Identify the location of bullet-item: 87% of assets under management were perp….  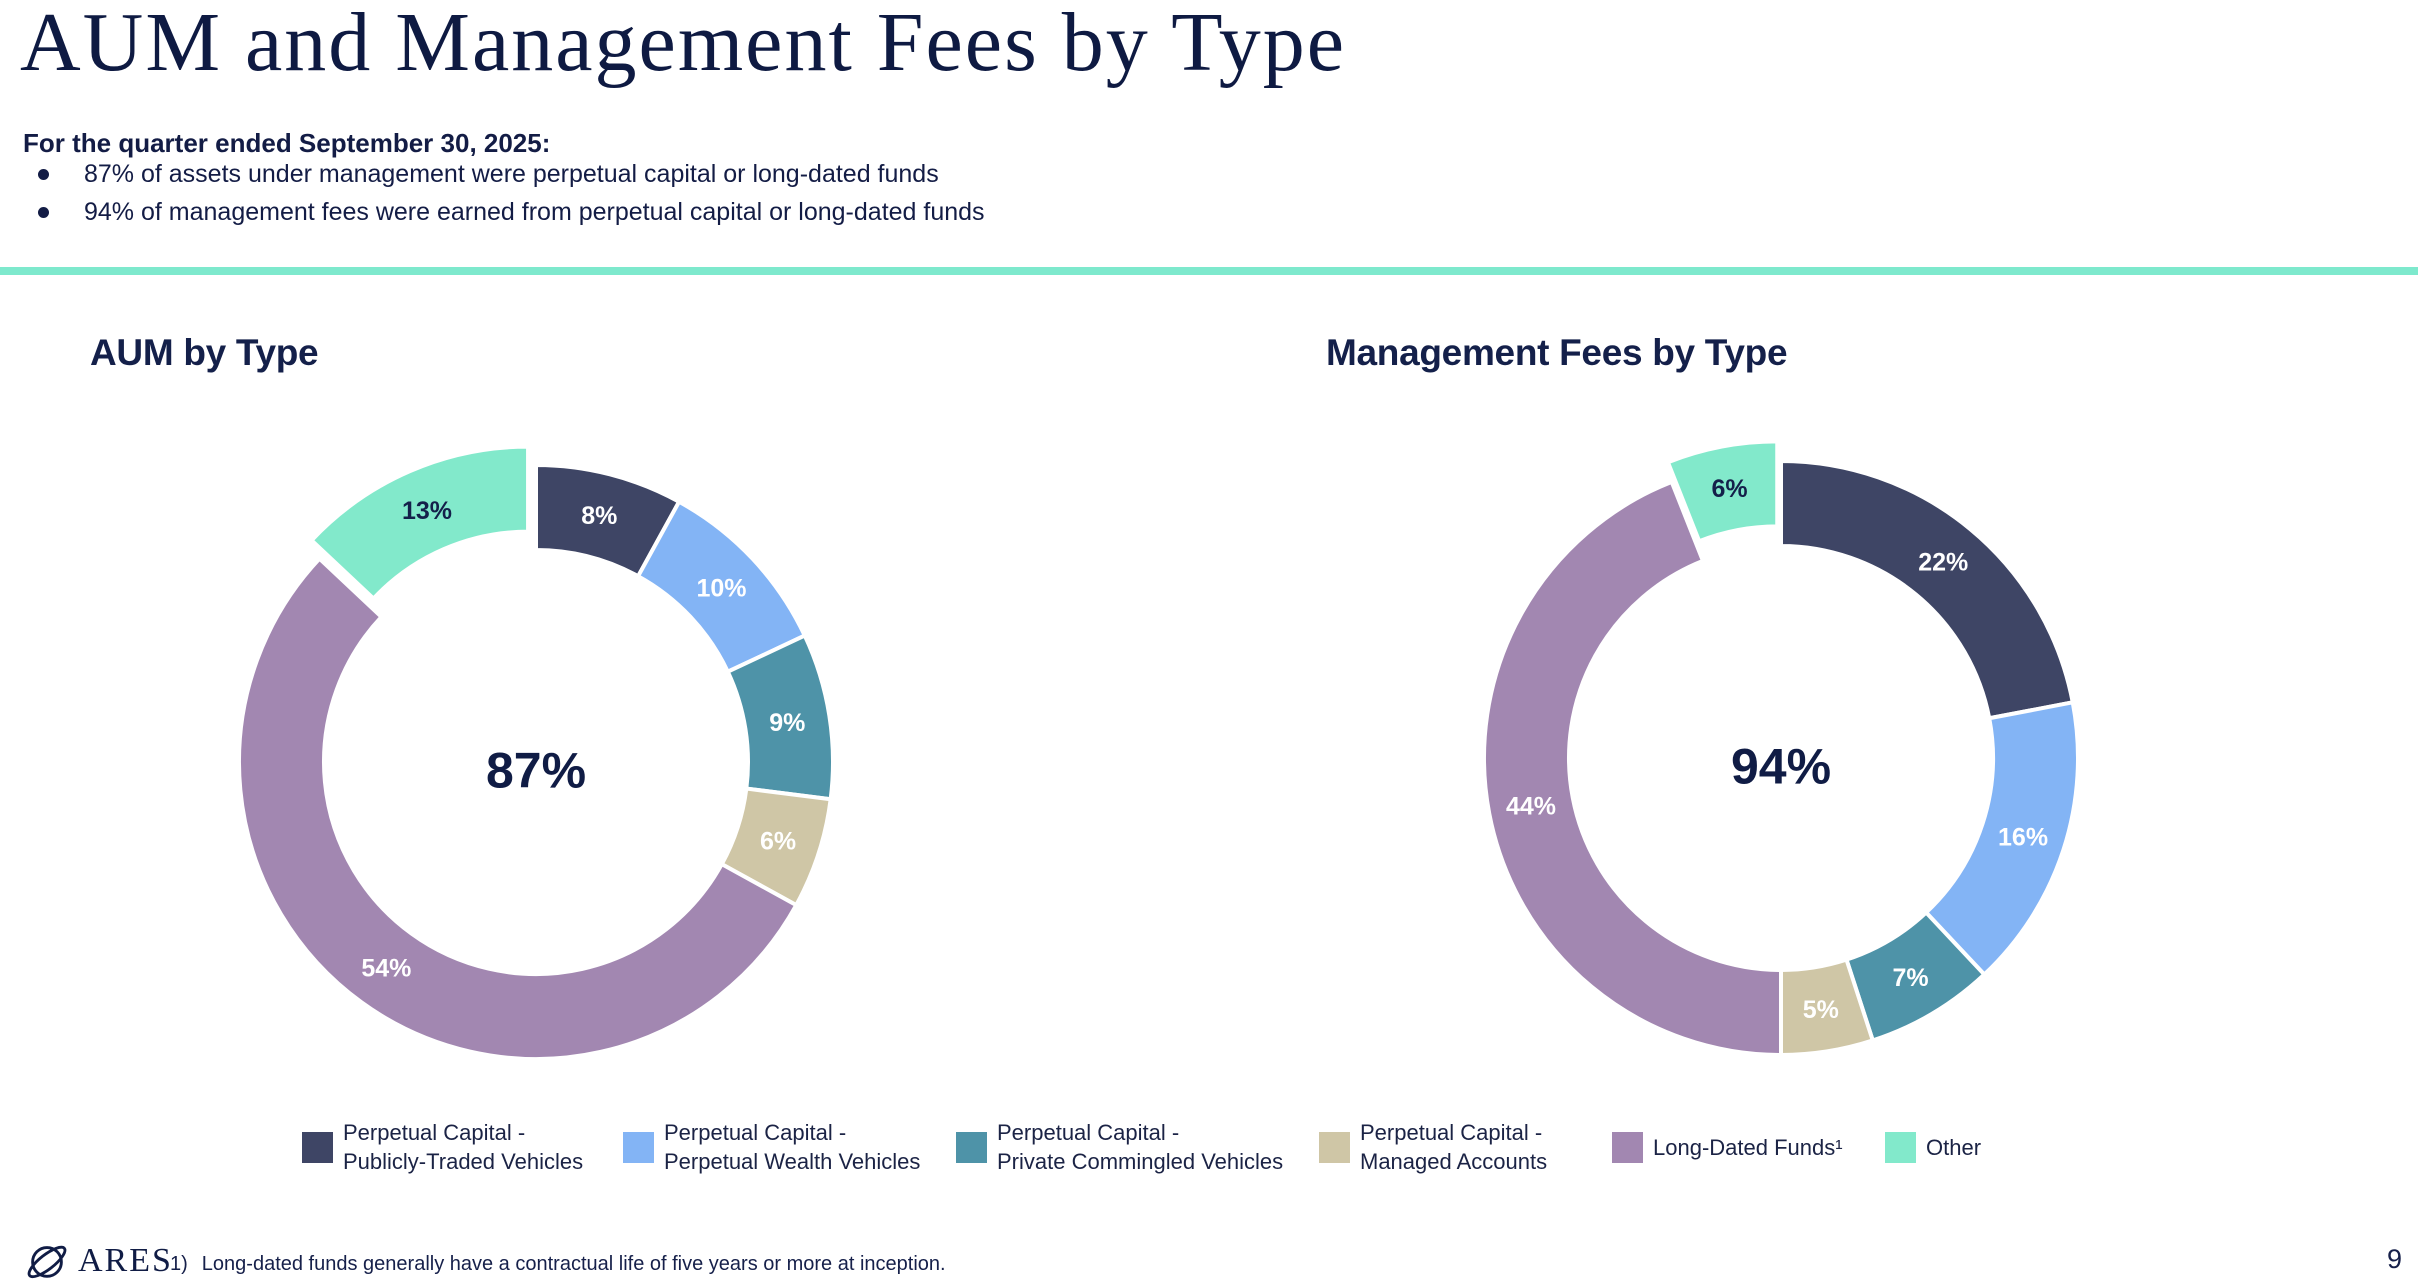
(504, 174).